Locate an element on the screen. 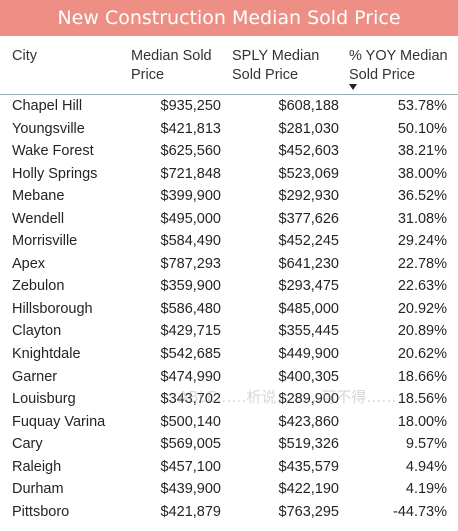 The width and height of the screenshot is (458, 531). table-row: Holly Springs $721,848 $523,069 38.00% is located at coordinates (229, 174).